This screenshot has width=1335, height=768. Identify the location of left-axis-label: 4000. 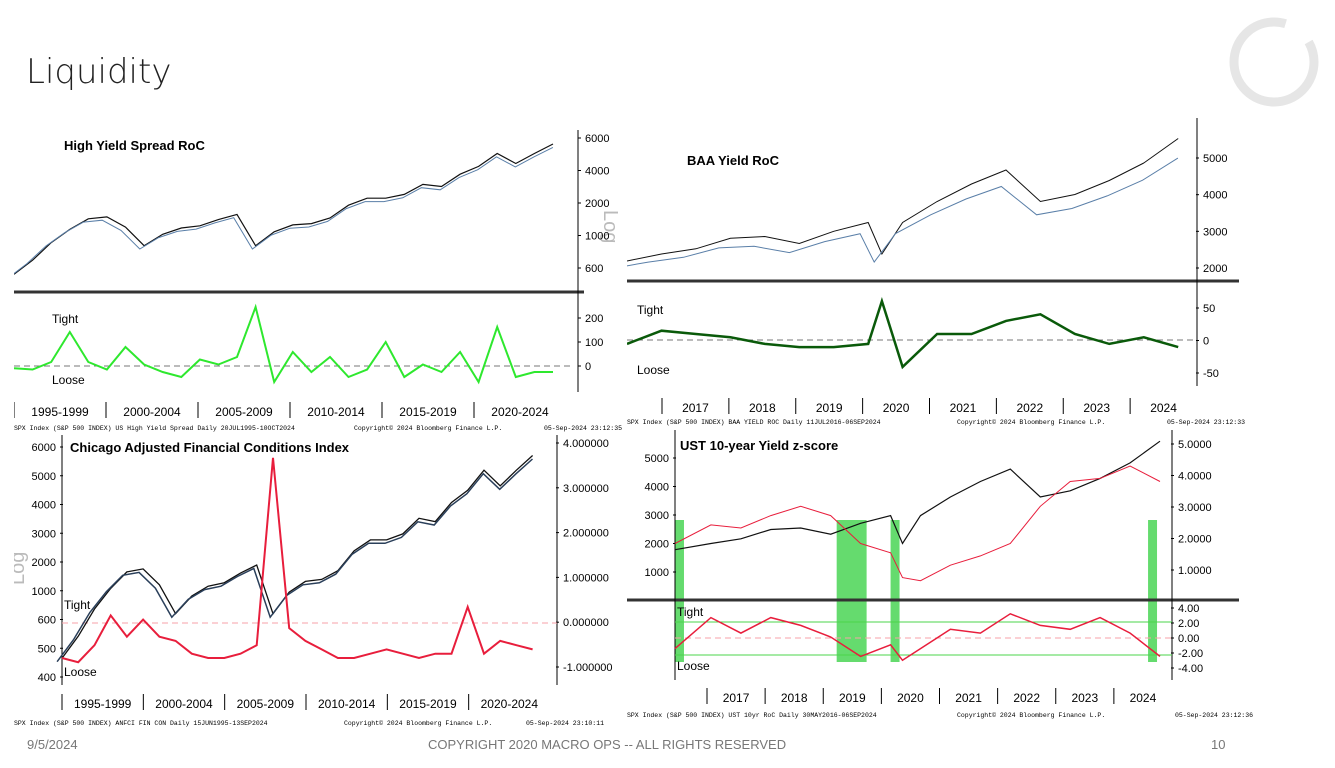
(44, 506).